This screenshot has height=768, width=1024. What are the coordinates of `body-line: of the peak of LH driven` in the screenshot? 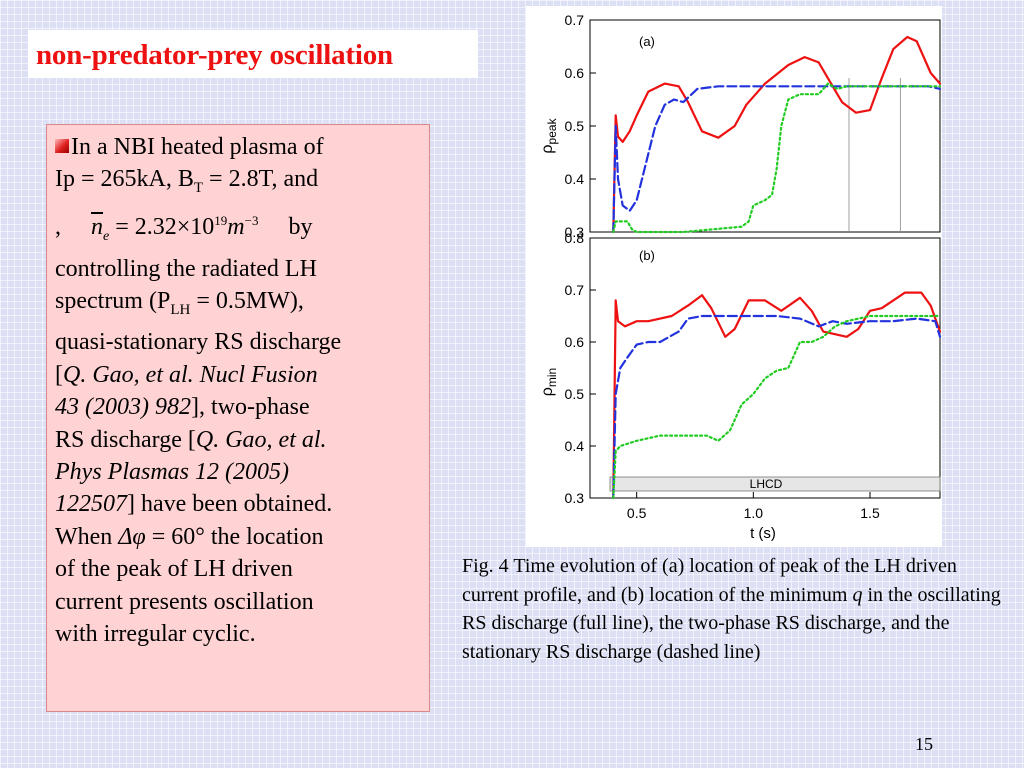 It's located at (174, 569).